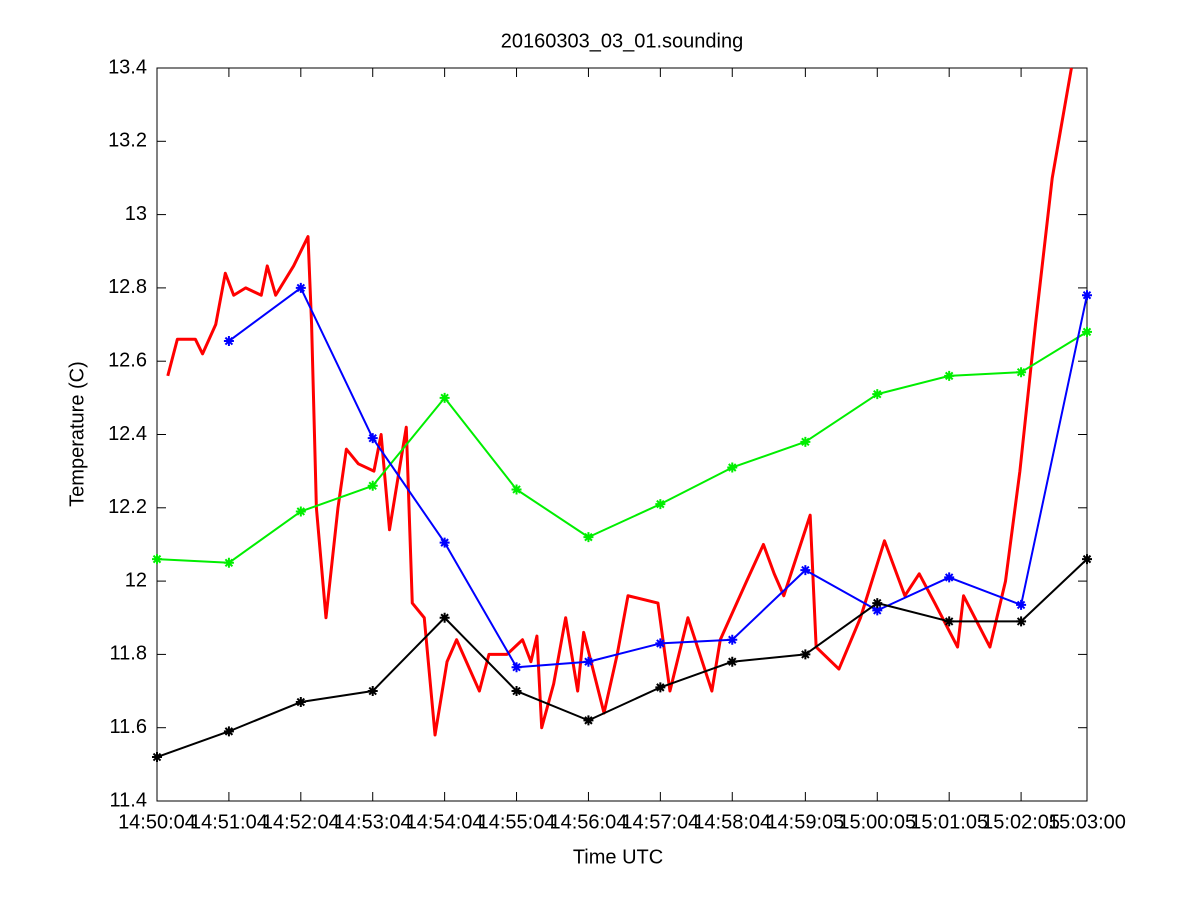 Image resolution: width=1200 pixels, height=900 pixels. Describe the element at coordinates (660, 822) in the screenshot. I see `x-tick-label: 14:57:04` at that location.